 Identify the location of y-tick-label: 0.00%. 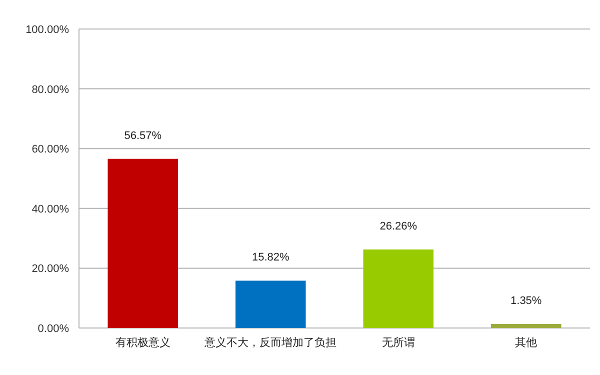
(54, 329).